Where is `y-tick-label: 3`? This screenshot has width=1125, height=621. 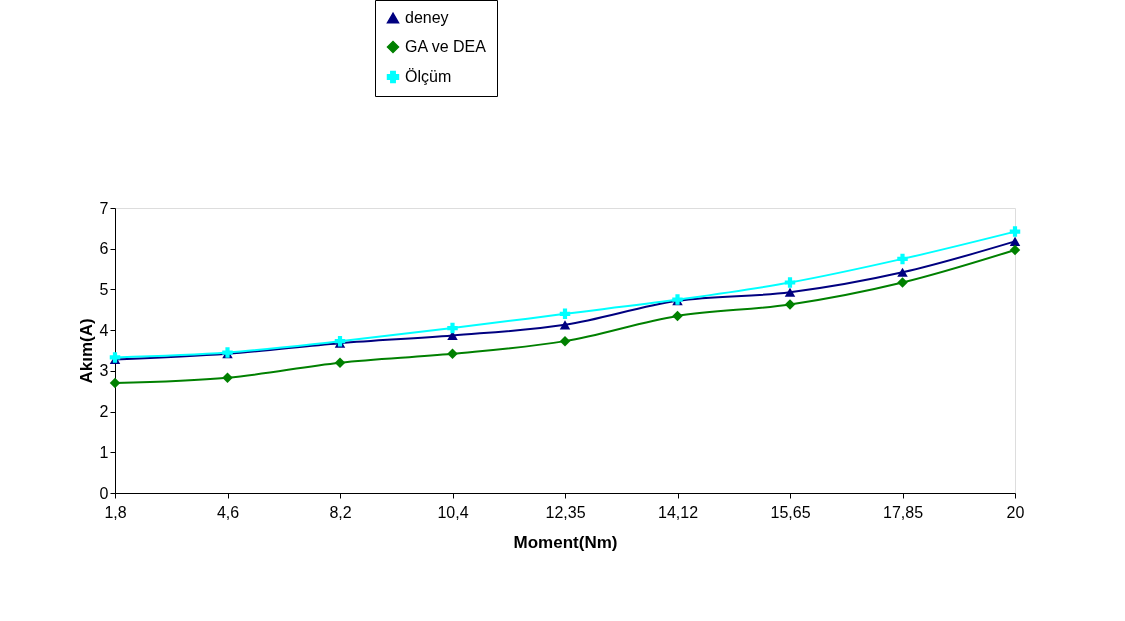
y-tick-label: 3 is located at coordinates (104, 371).